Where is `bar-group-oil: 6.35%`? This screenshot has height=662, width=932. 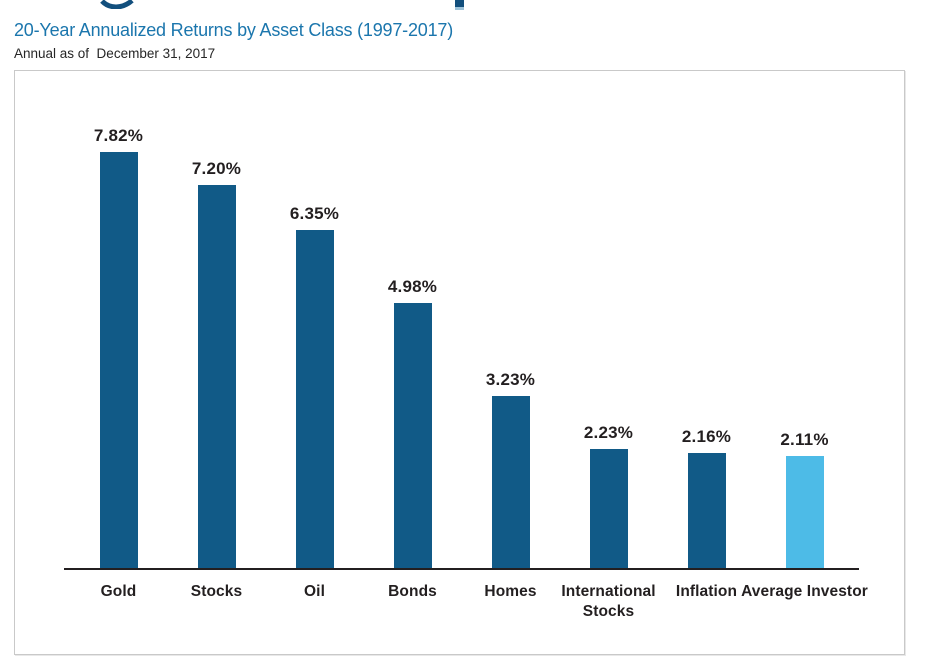 bar-group-oil: 6.35% is located at coordinates (314, 319).